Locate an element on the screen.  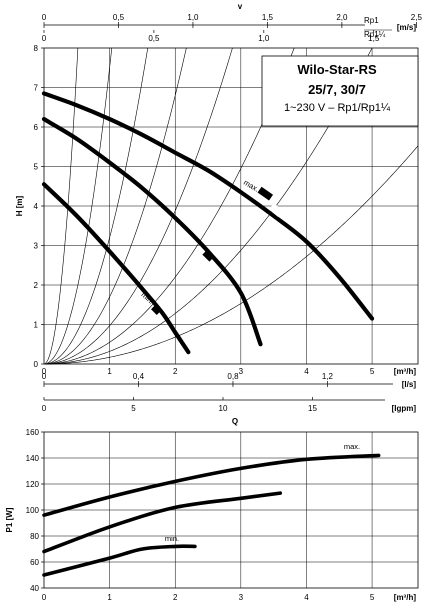
v-rp1-tick-label: 1,5 is located at coordinates (268, 17).